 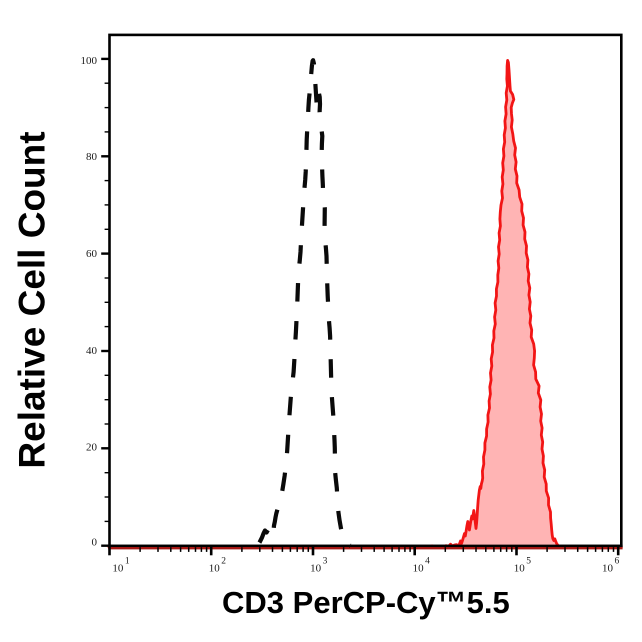 I want to click on svg-text: 3, so click(x=325, y=562).